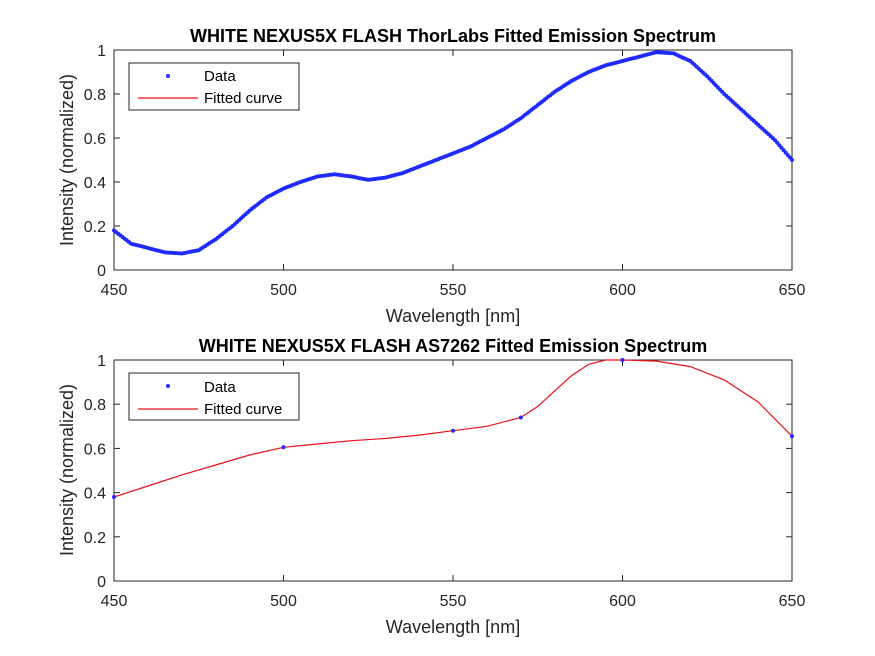  I want to click on legend-1: Data Fitted curve, so click(214, 86).